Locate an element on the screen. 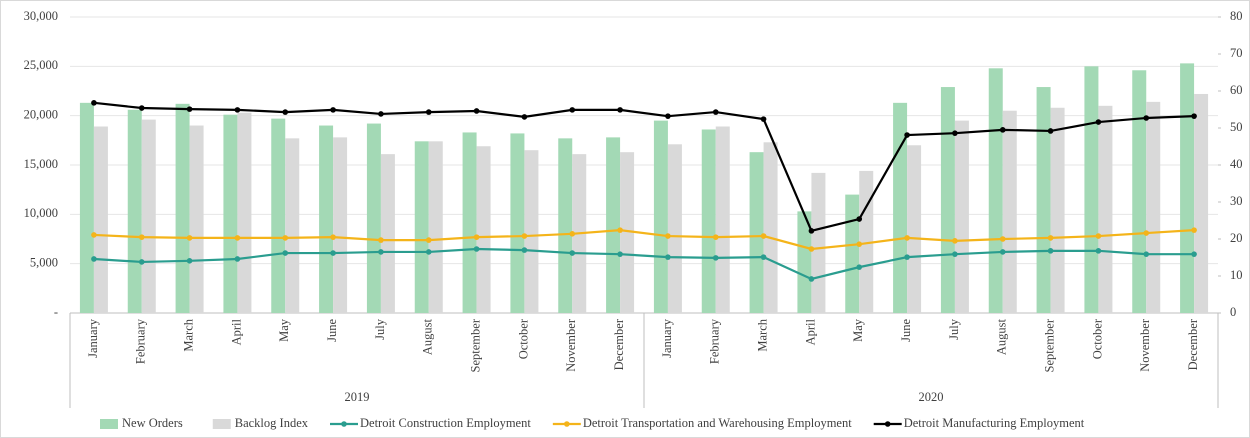 This screenshot has width=1250, height=438. x-tick-label: March is located at coordinates (188, 334).